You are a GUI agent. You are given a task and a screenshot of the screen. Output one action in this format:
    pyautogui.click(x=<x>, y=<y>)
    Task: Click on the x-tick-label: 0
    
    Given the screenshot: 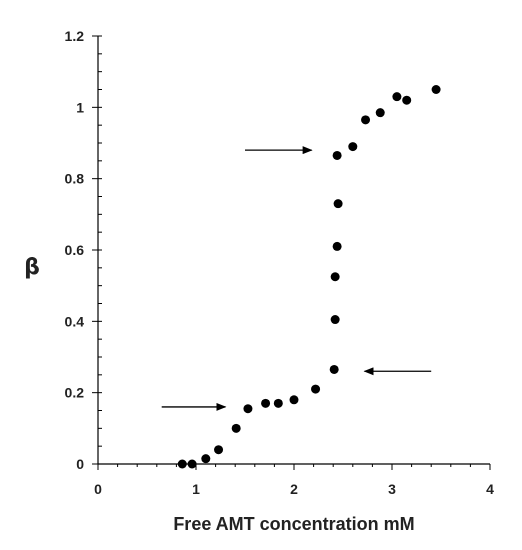 What is the action you would take?
    pyautogui.click(x=98, y=489)
    